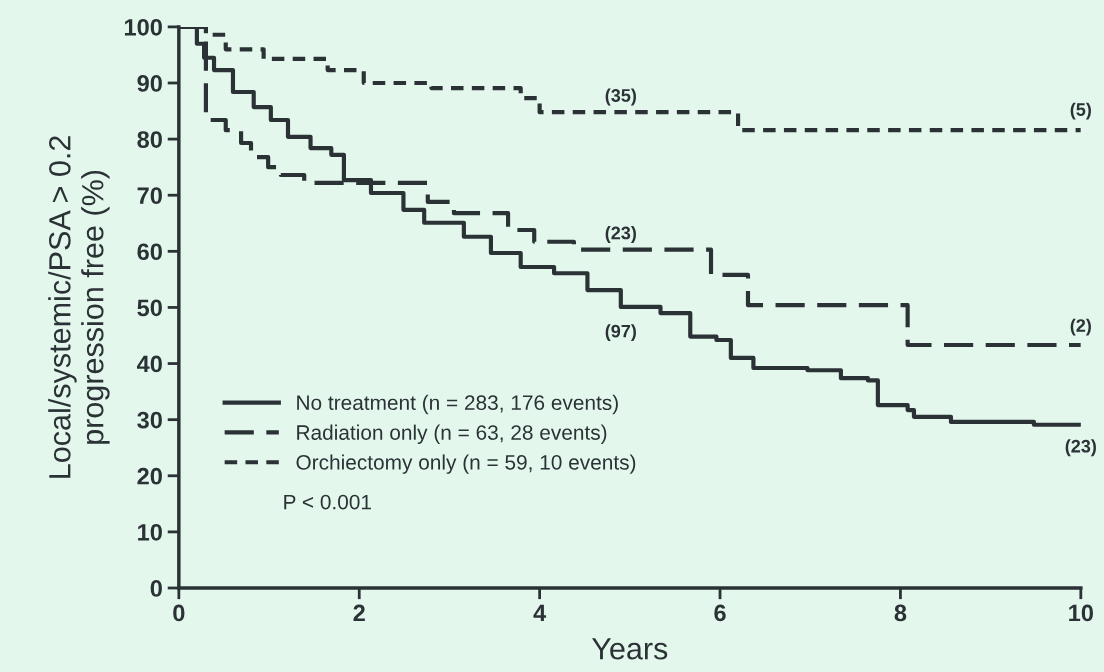 The height and width of the screenshot is (672, 1104). Describe the element at coordinates (900, 613) in the screenshot. I see `x-tick-label: 8` at that location.